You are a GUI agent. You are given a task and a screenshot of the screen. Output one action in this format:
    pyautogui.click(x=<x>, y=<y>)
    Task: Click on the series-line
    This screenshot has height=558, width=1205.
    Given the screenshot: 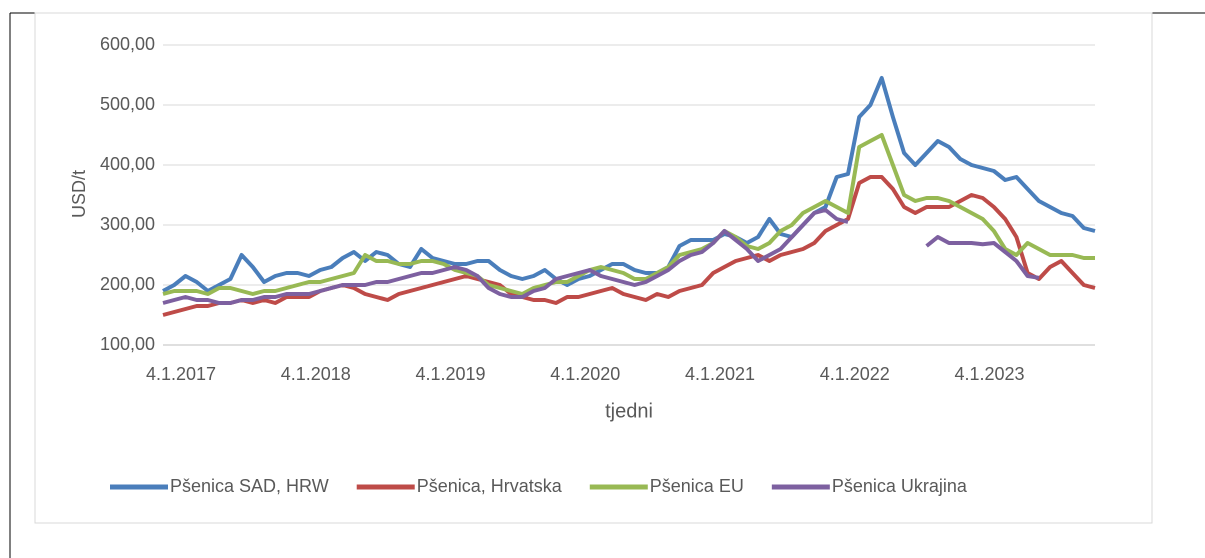 What is the action you would take?
    pyautogui.click(x=601, y=256)
    